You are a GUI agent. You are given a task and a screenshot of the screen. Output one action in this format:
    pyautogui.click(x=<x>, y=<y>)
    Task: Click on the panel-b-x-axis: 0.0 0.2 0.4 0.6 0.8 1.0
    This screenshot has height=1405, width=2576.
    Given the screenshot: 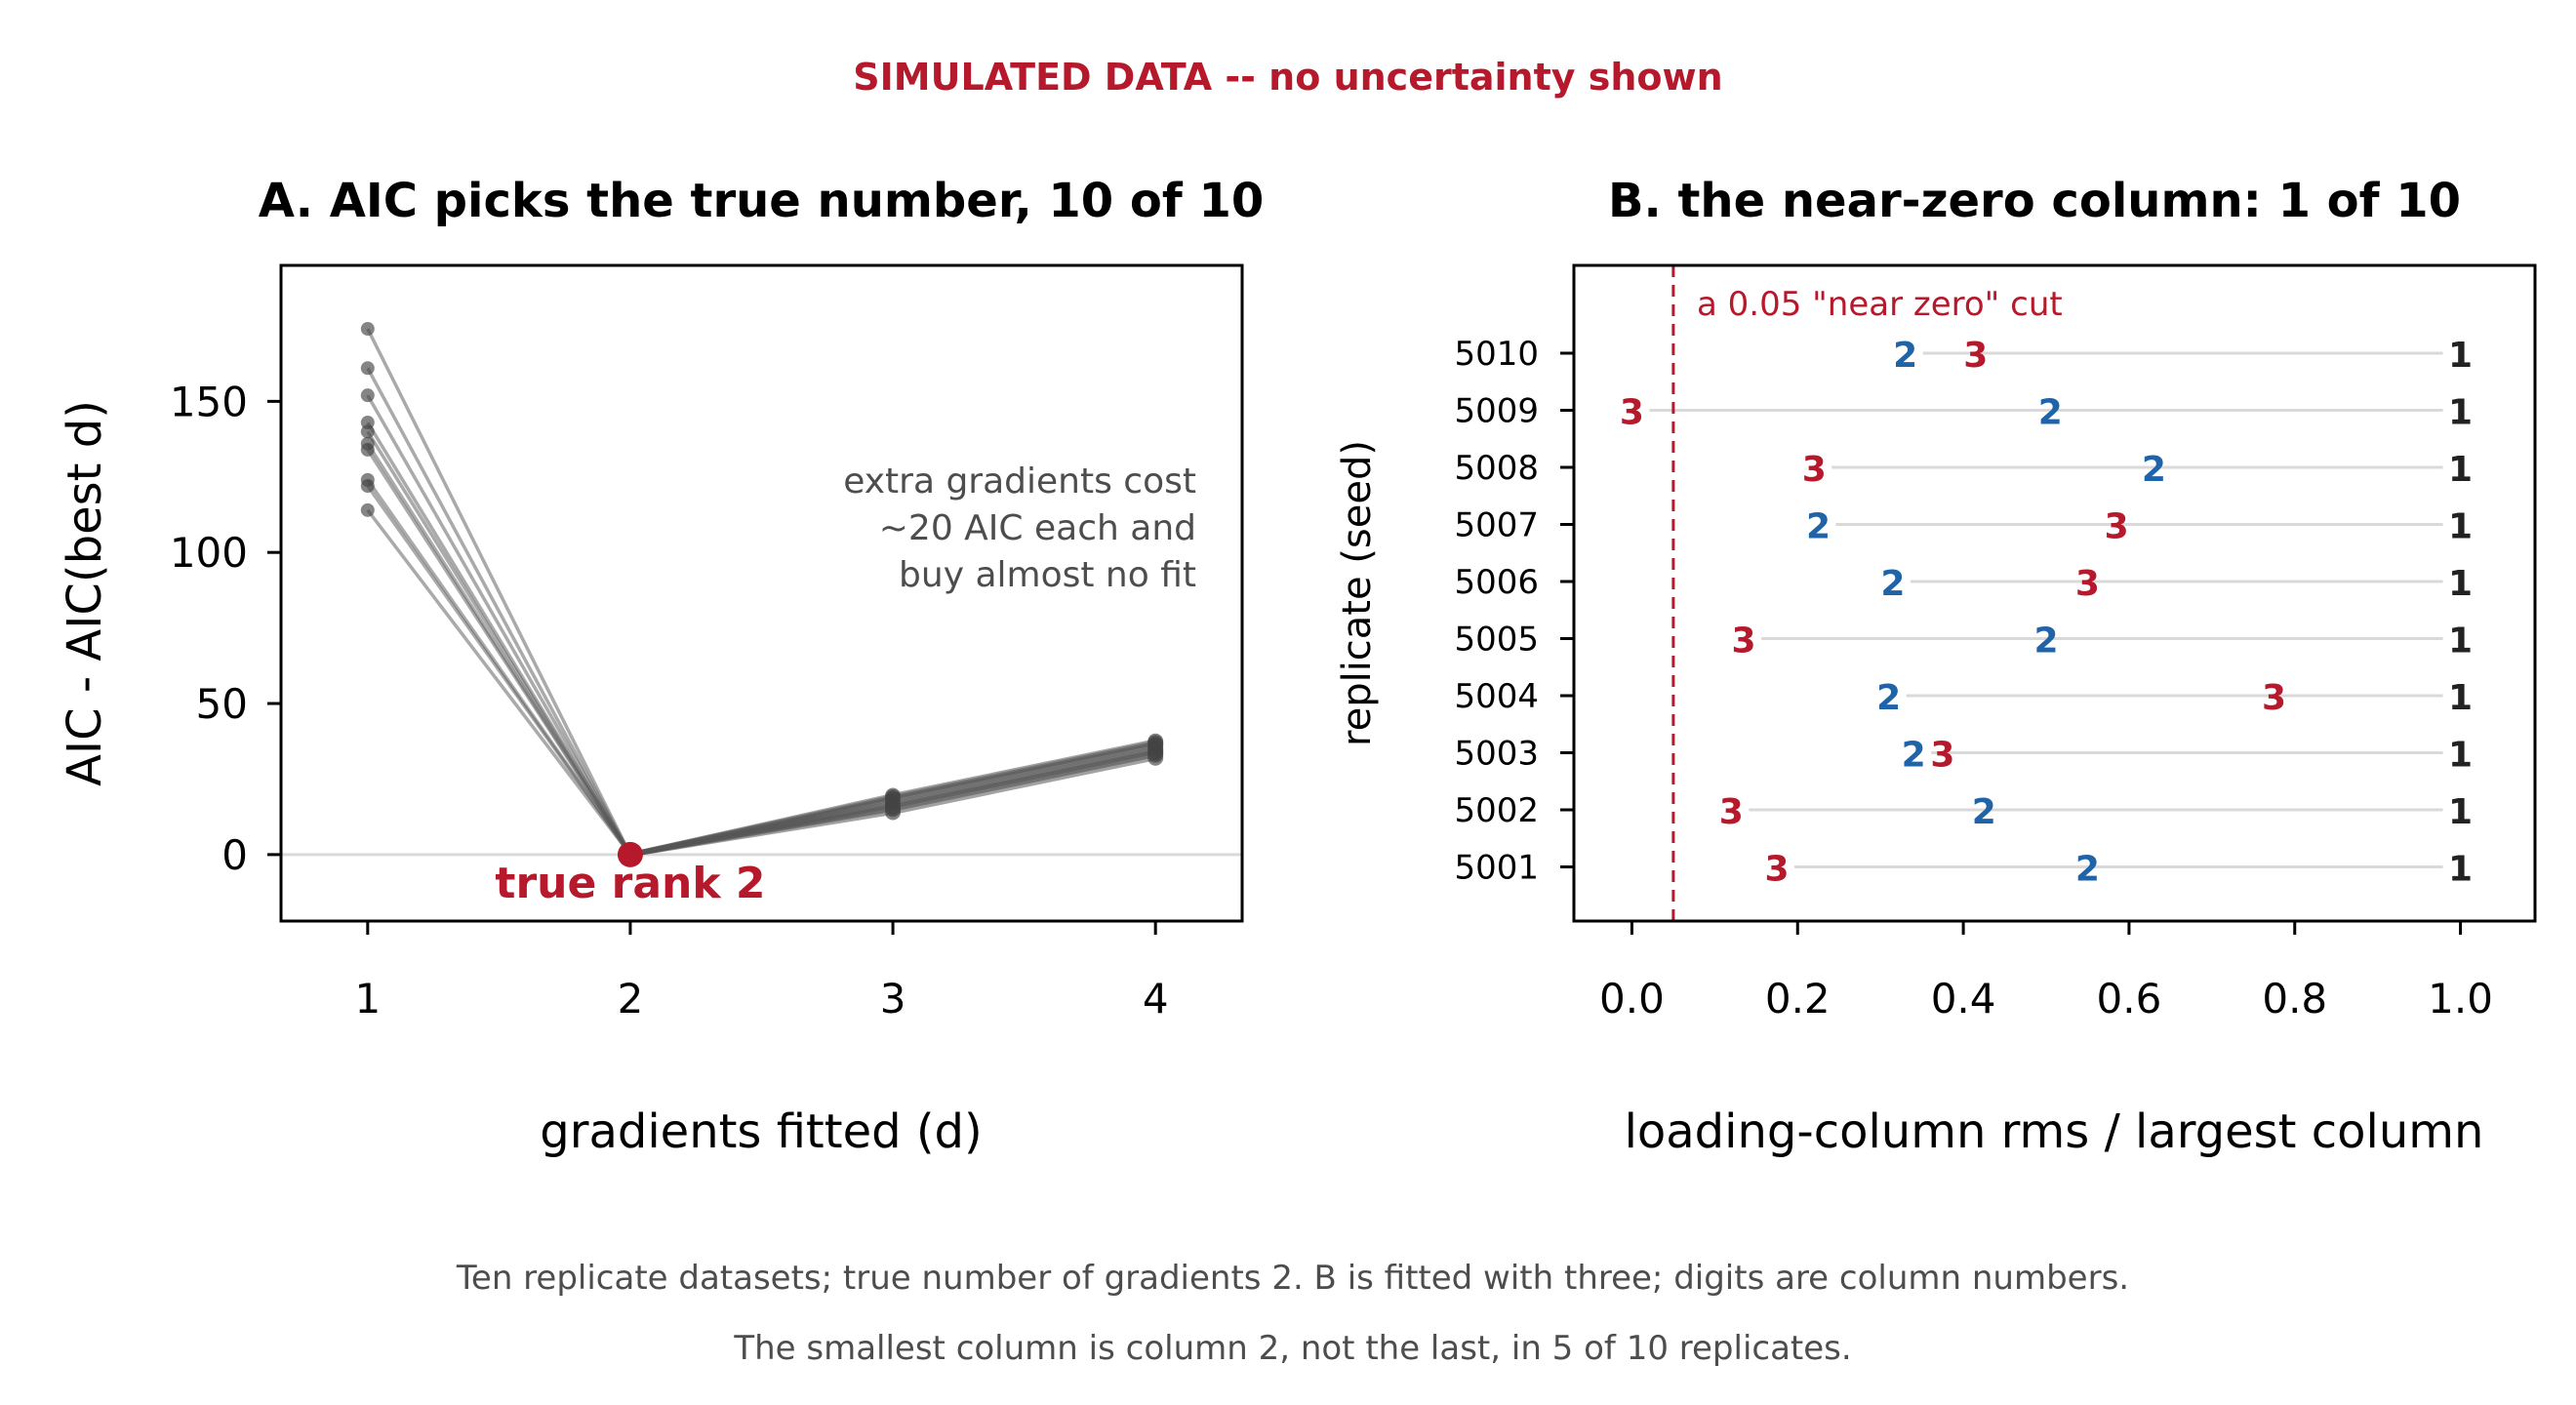 What is the action you would take?
    pyautogui.click(x=2046, y=972)
    